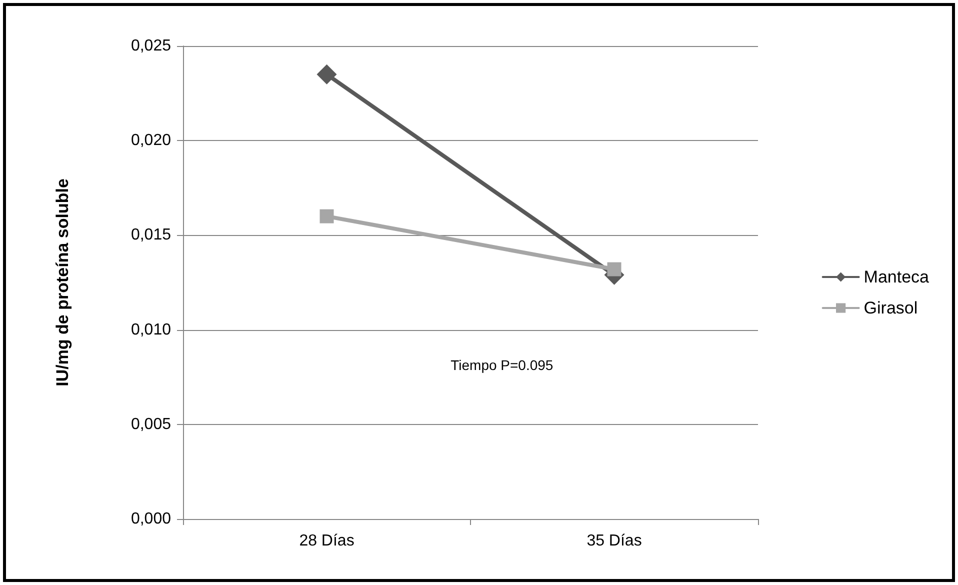  I want to click on y-tick-label: 0,025, so click(151, 46).